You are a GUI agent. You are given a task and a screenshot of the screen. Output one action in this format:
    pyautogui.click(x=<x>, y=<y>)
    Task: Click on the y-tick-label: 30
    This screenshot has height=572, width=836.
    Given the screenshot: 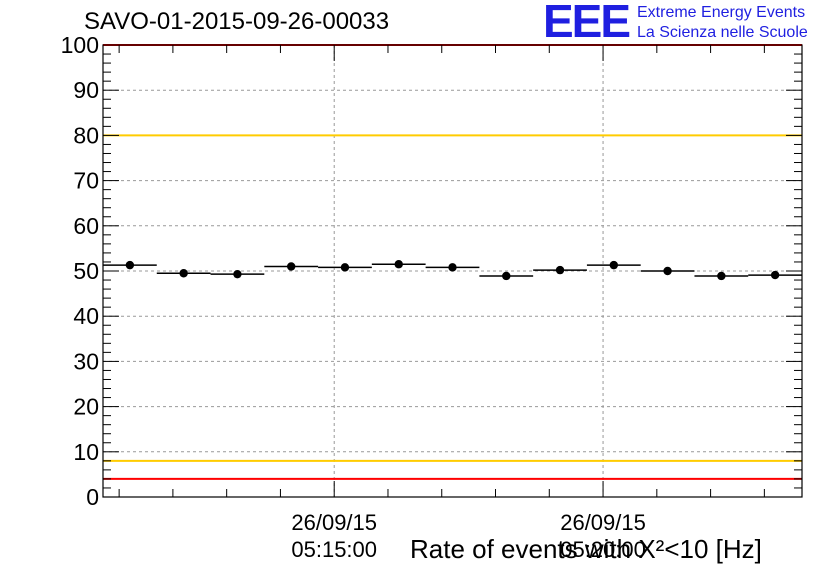 What is the action you would take?
    pyautogui.click(x=86, y=361)
    